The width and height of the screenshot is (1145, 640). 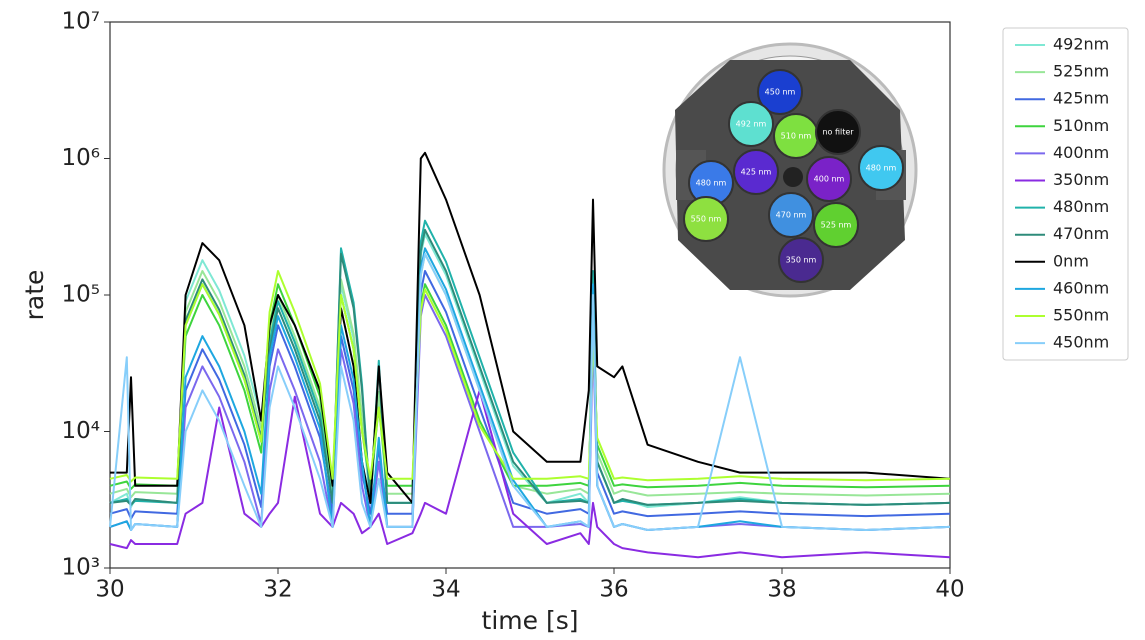 What do you see at coordinates (1081, 206) in the screenshot?
I see `legend-label: 480nm` at bounding box center [1081, 206].